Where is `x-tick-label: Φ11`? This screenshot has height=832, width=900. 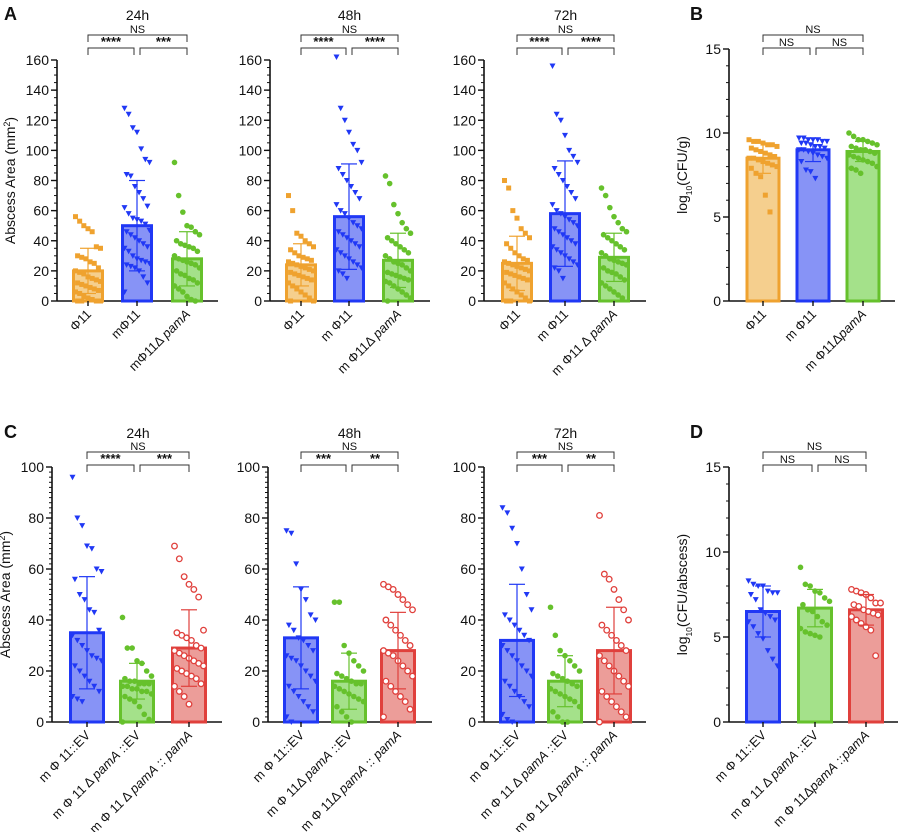 x-tick-label: Φ11 is located at coordinates (80, 320).